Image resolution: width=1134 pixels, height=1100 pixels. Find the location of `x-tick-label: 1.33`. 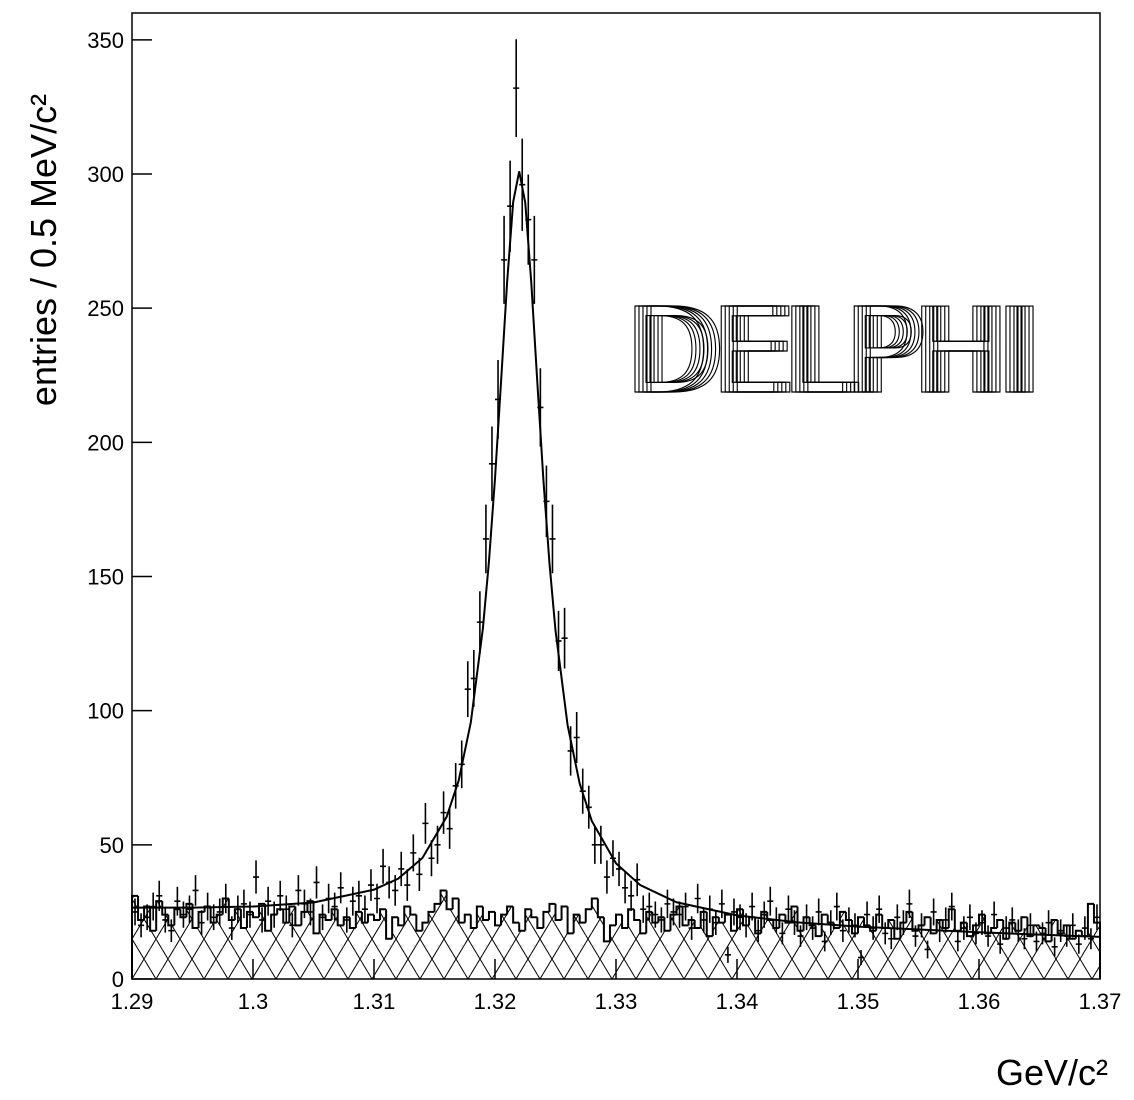

x-tick-label: 1.33 is located at coordinates (616, 1001).